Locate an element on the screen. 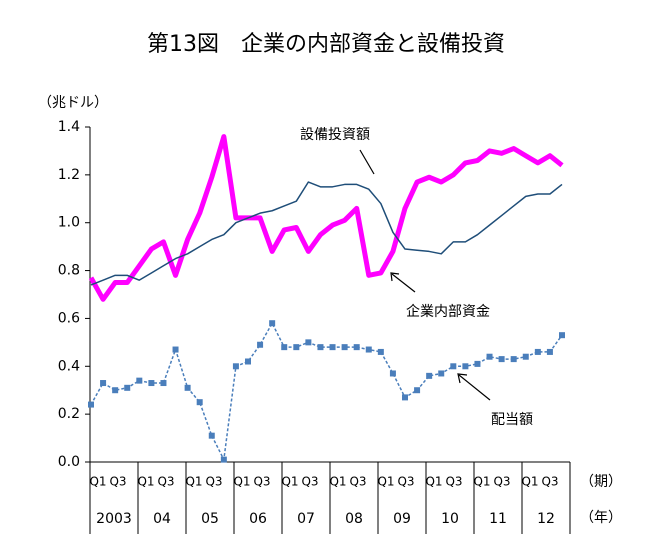  y-tick-label: 1.4 is located at coordinates (69, 127).